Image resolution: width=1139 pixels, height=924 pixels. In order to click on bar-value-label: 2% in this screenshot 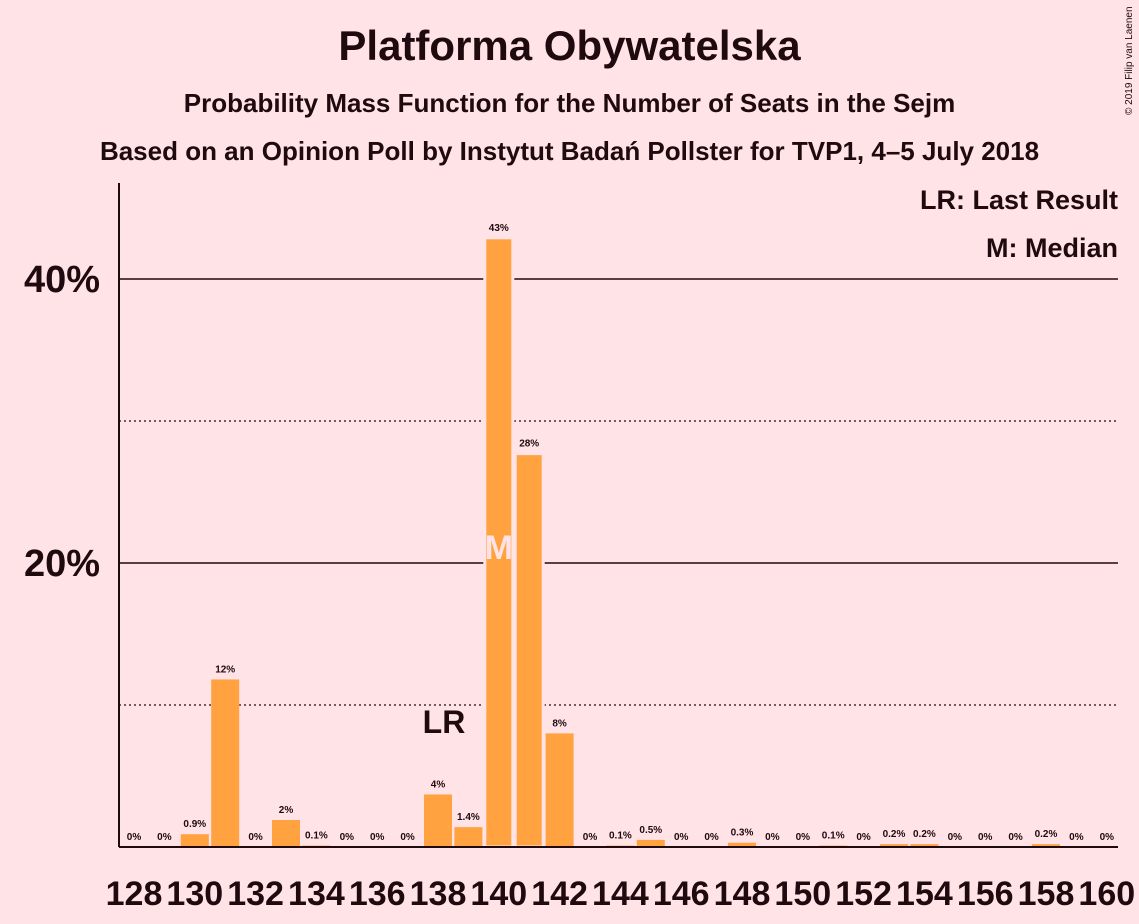, I will do `click(286, 810)`.